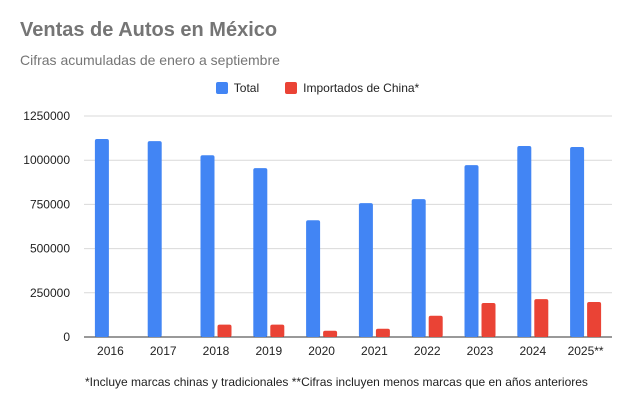  Describe the element at coordinates (361, 88) in the screenshot. I see `legend-label-china: Importados de China*` at that location.